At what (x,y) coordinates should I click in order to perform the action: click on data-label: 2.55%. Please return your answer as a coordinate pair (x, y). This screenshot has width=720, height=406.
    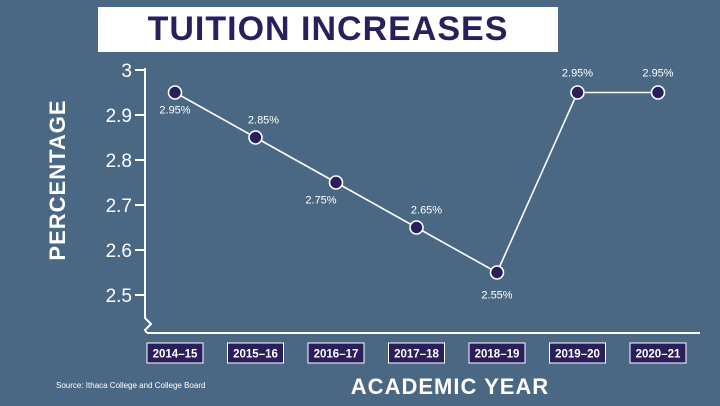
    Looking at the image, I should click on (496, 296).